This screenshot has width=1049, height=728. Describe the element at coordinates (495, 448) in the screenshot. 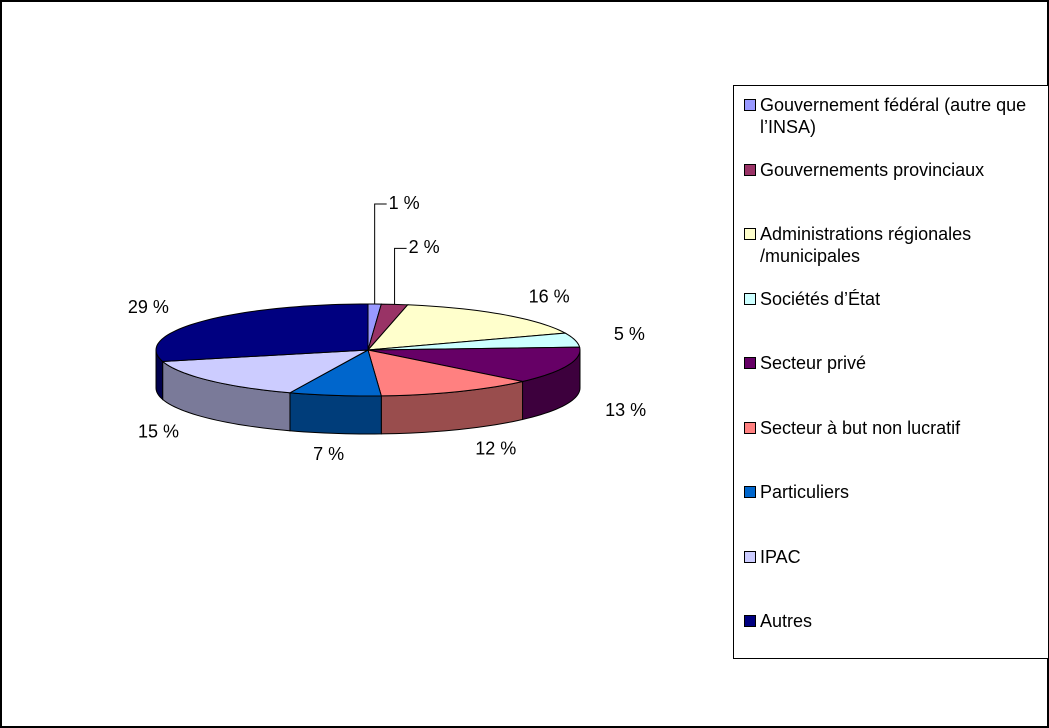

I see `data-label: 12 %` at that location.